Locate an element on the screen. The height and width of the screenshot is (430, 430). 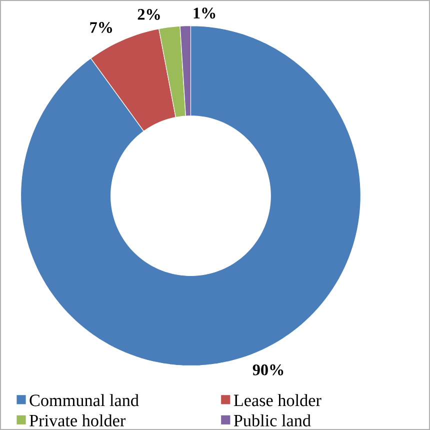
legend-label: Private holder is located at coordinates (78, 420).